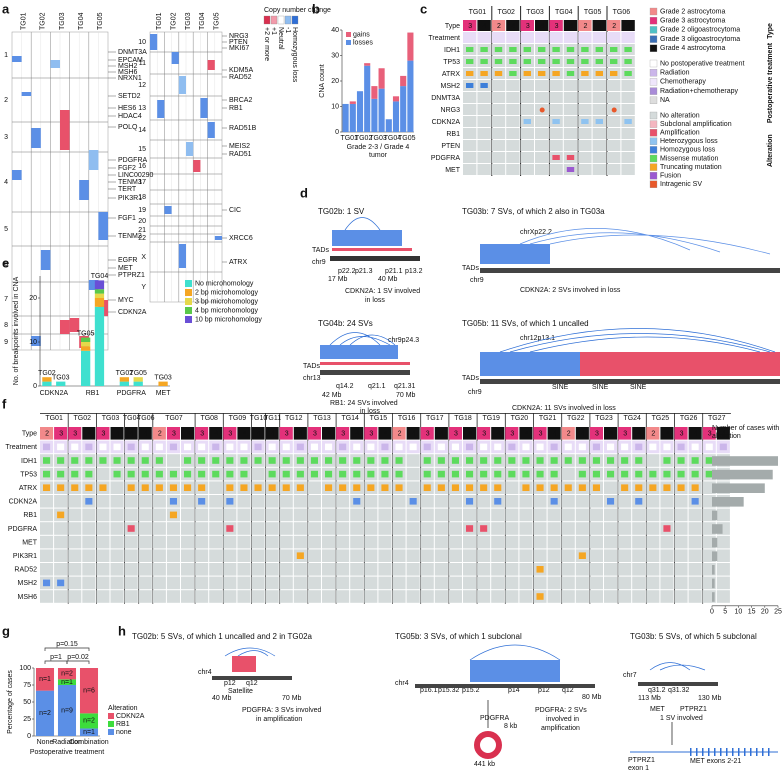 This screenshot has height=774, width=784. I want to click on row-label: MSH2, so click(28, 583).